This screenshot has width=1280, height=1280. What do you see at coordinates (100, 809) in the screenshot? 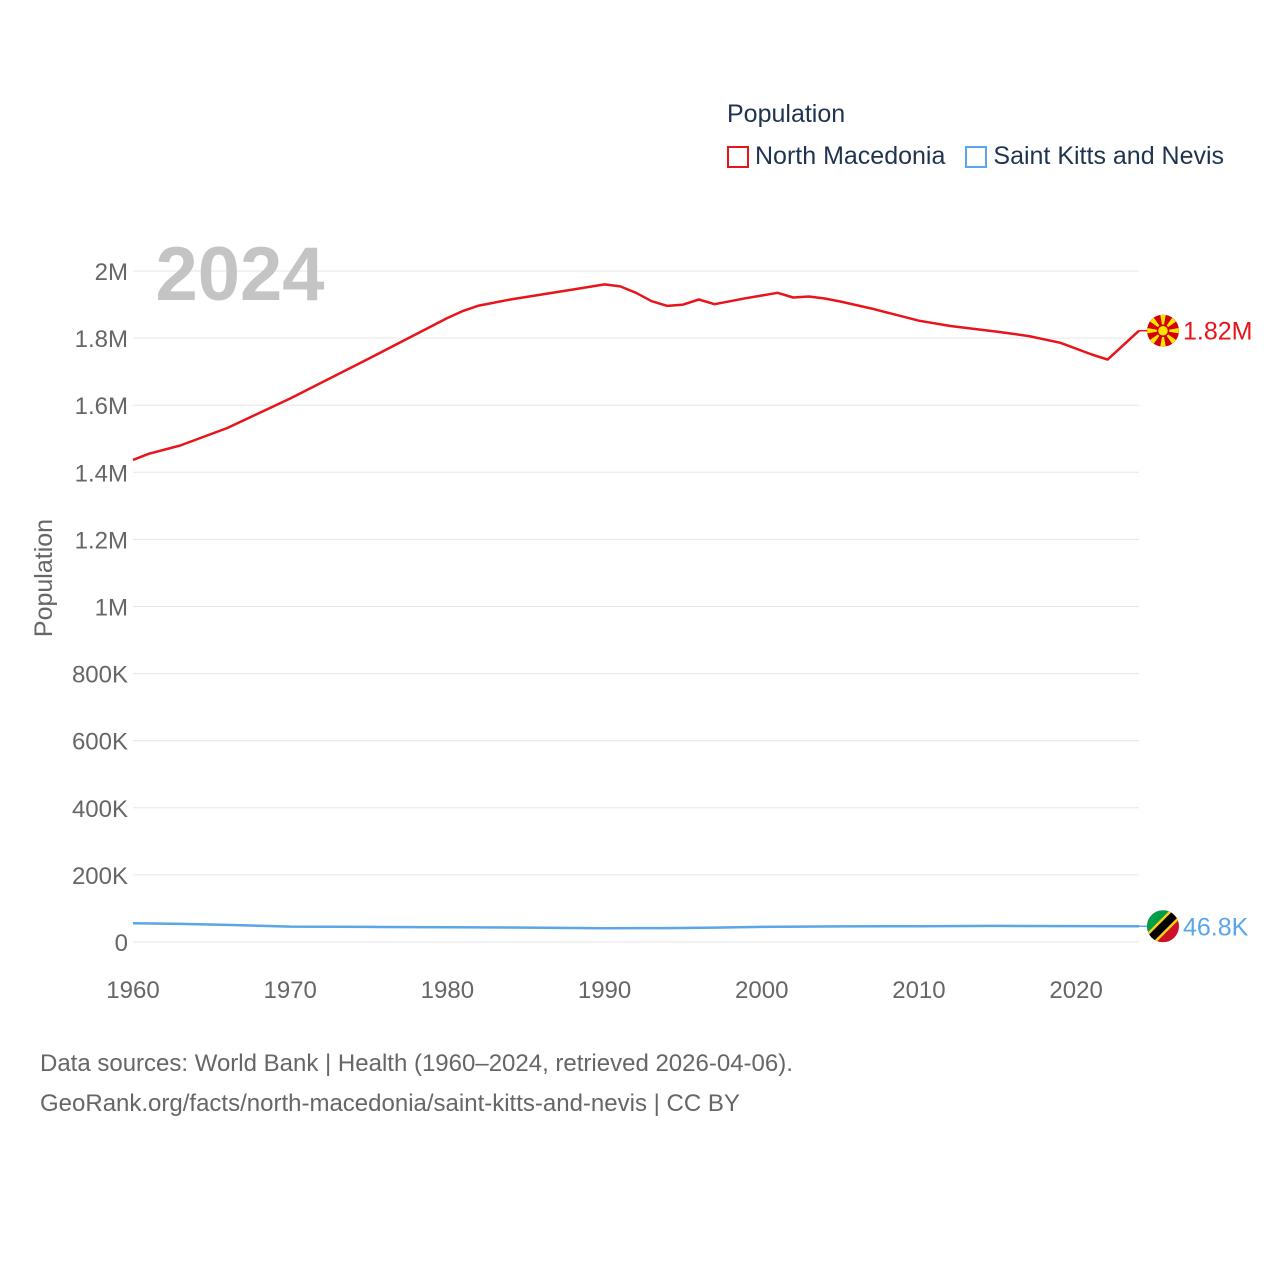
I see `y-tick-label: 400K` at bounding box center [100, 809].